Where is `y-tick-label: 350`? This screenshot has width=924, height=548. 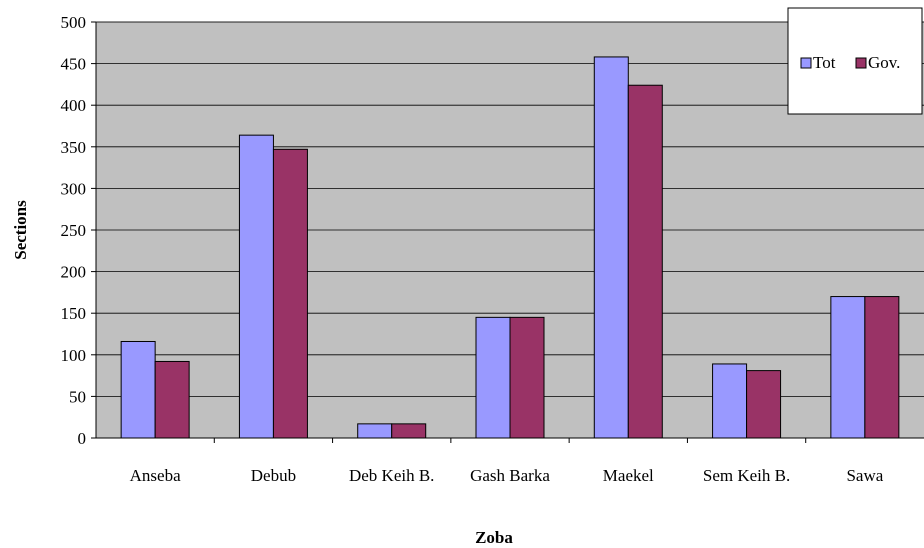 y-tick-label: 350 is located at coordinates (74, 147).